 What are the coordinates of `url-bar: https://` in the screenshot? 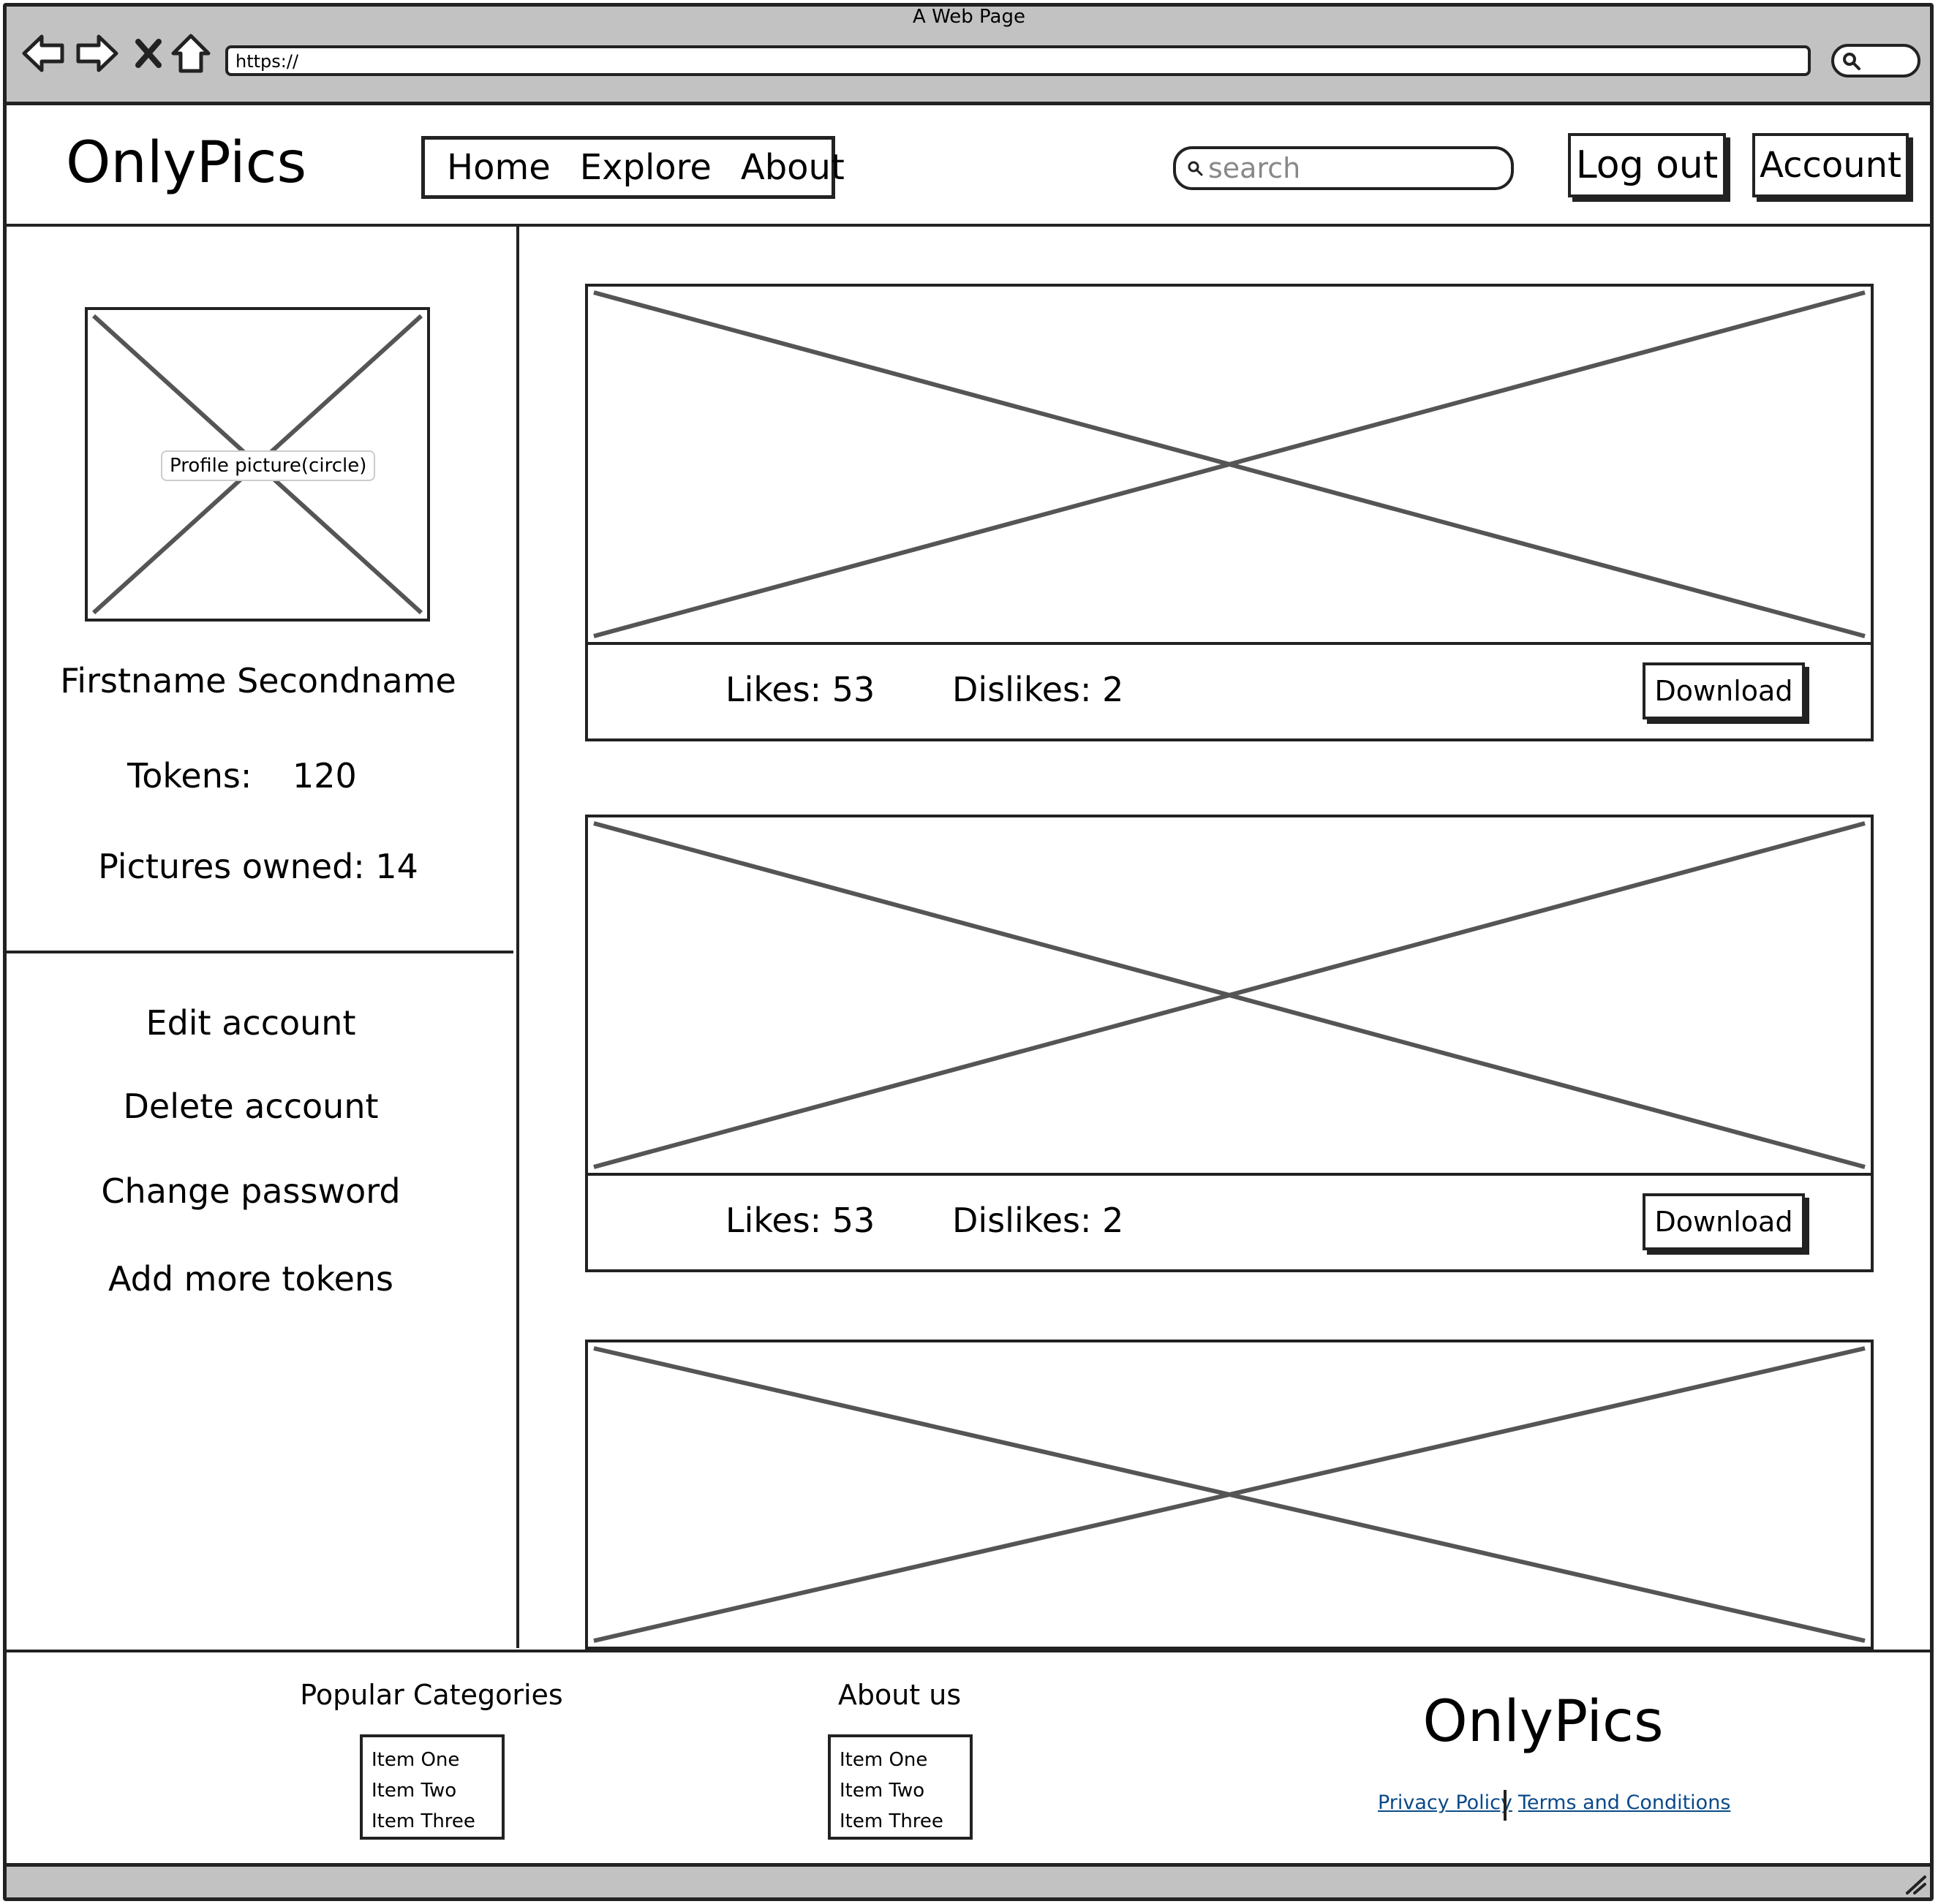 It's located at (1018, 61).